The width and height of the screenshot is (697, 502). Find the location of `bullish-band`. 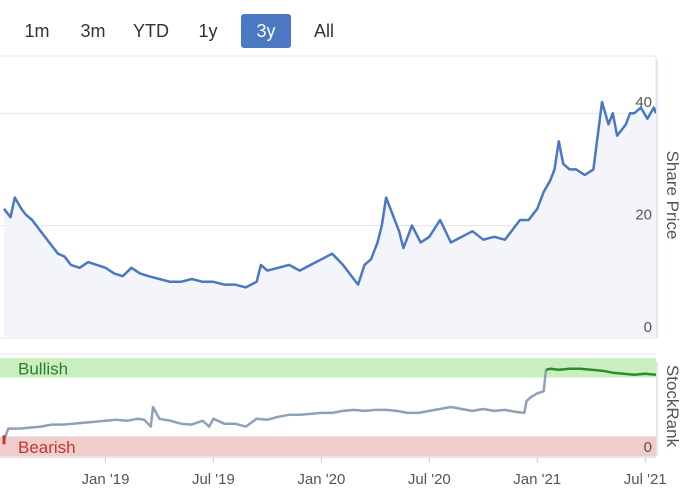

bullish-band is located at coordinates (328, 368).